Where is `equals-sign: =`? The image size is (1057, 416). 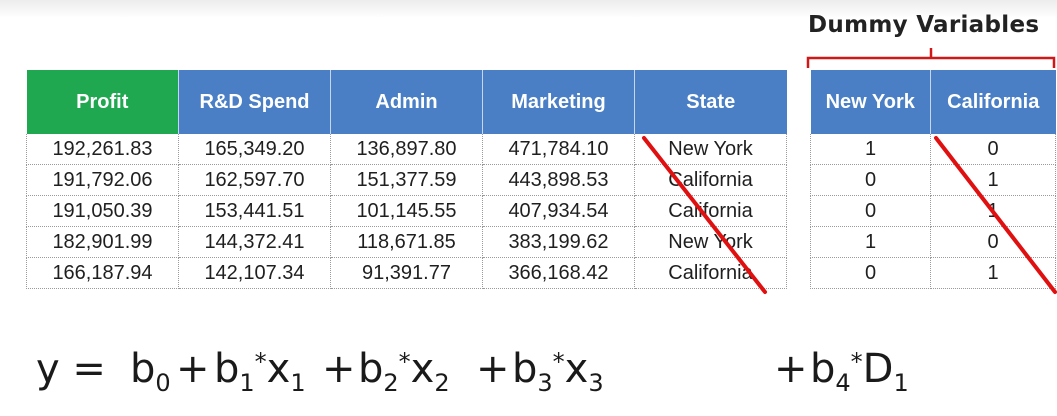
equals-sign: = is located at coordinates (89, 369).